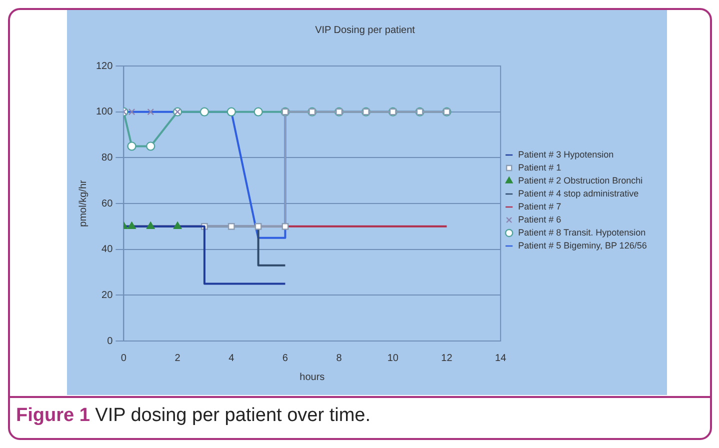 The width and height of the screenshot is (719, 448). I want to click on x-tick-label: 2, so click(177, 358).